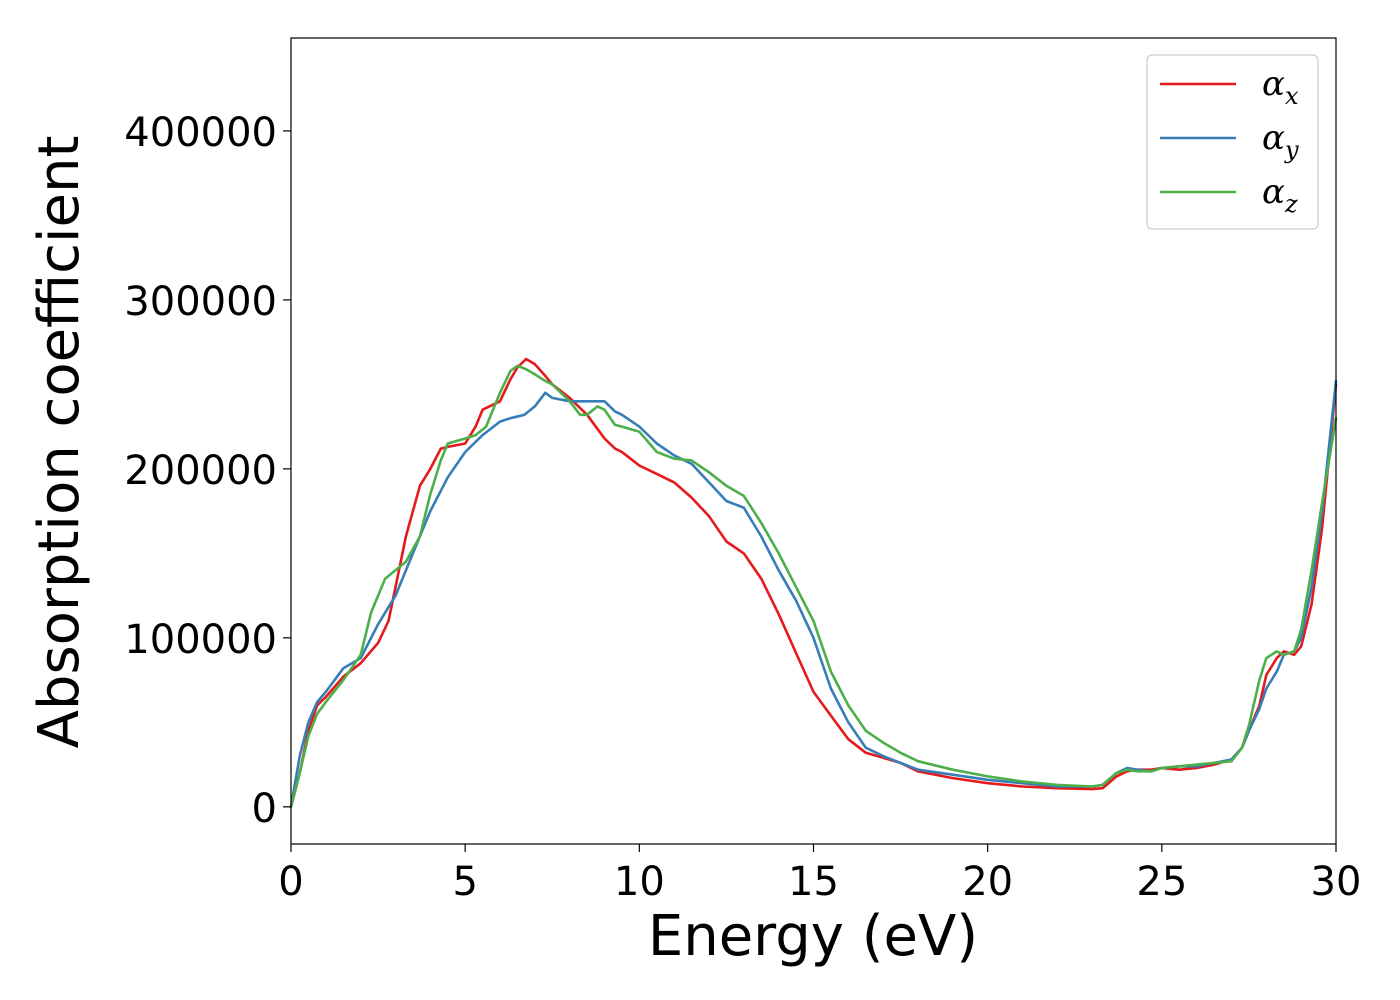 Image resolution: width=1400 pixels, height=1000 pixels. I want to click on legend-label-z: αz, so click(1280, 195).